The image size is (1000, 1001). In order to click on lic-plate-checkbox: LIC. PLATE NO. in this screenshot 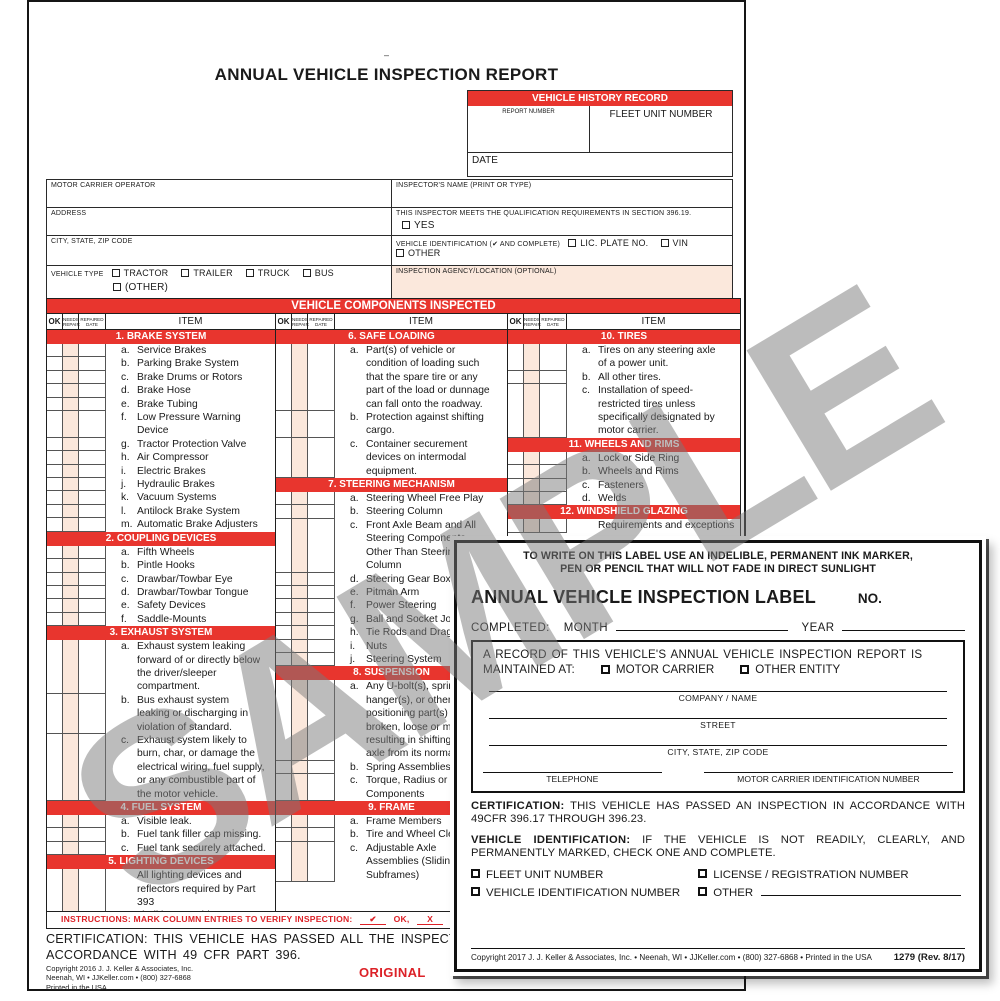, I will do `click(608, 243)`.